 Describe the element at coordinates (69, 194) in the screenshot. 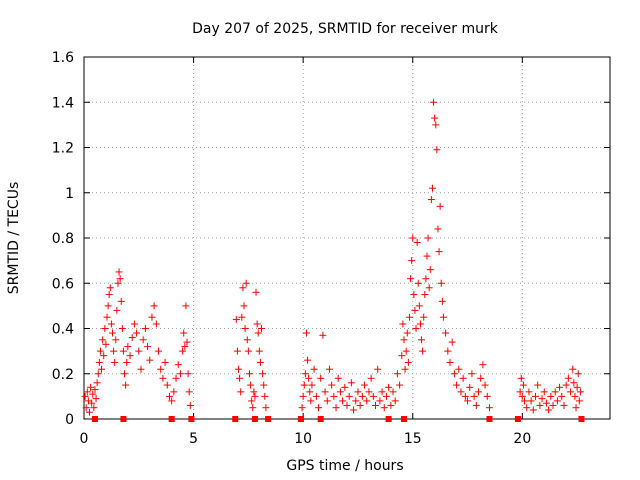

I see `y-tick-label: 1` at that location.